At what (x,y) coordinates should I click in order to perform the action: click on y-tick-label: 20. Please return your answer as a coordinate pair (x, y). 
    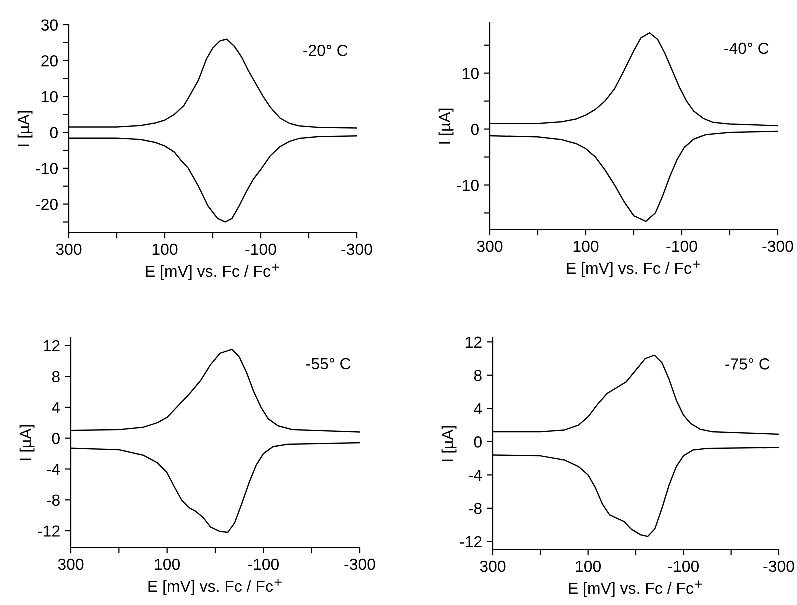
    Looking at the image, I should click on (50, 61).